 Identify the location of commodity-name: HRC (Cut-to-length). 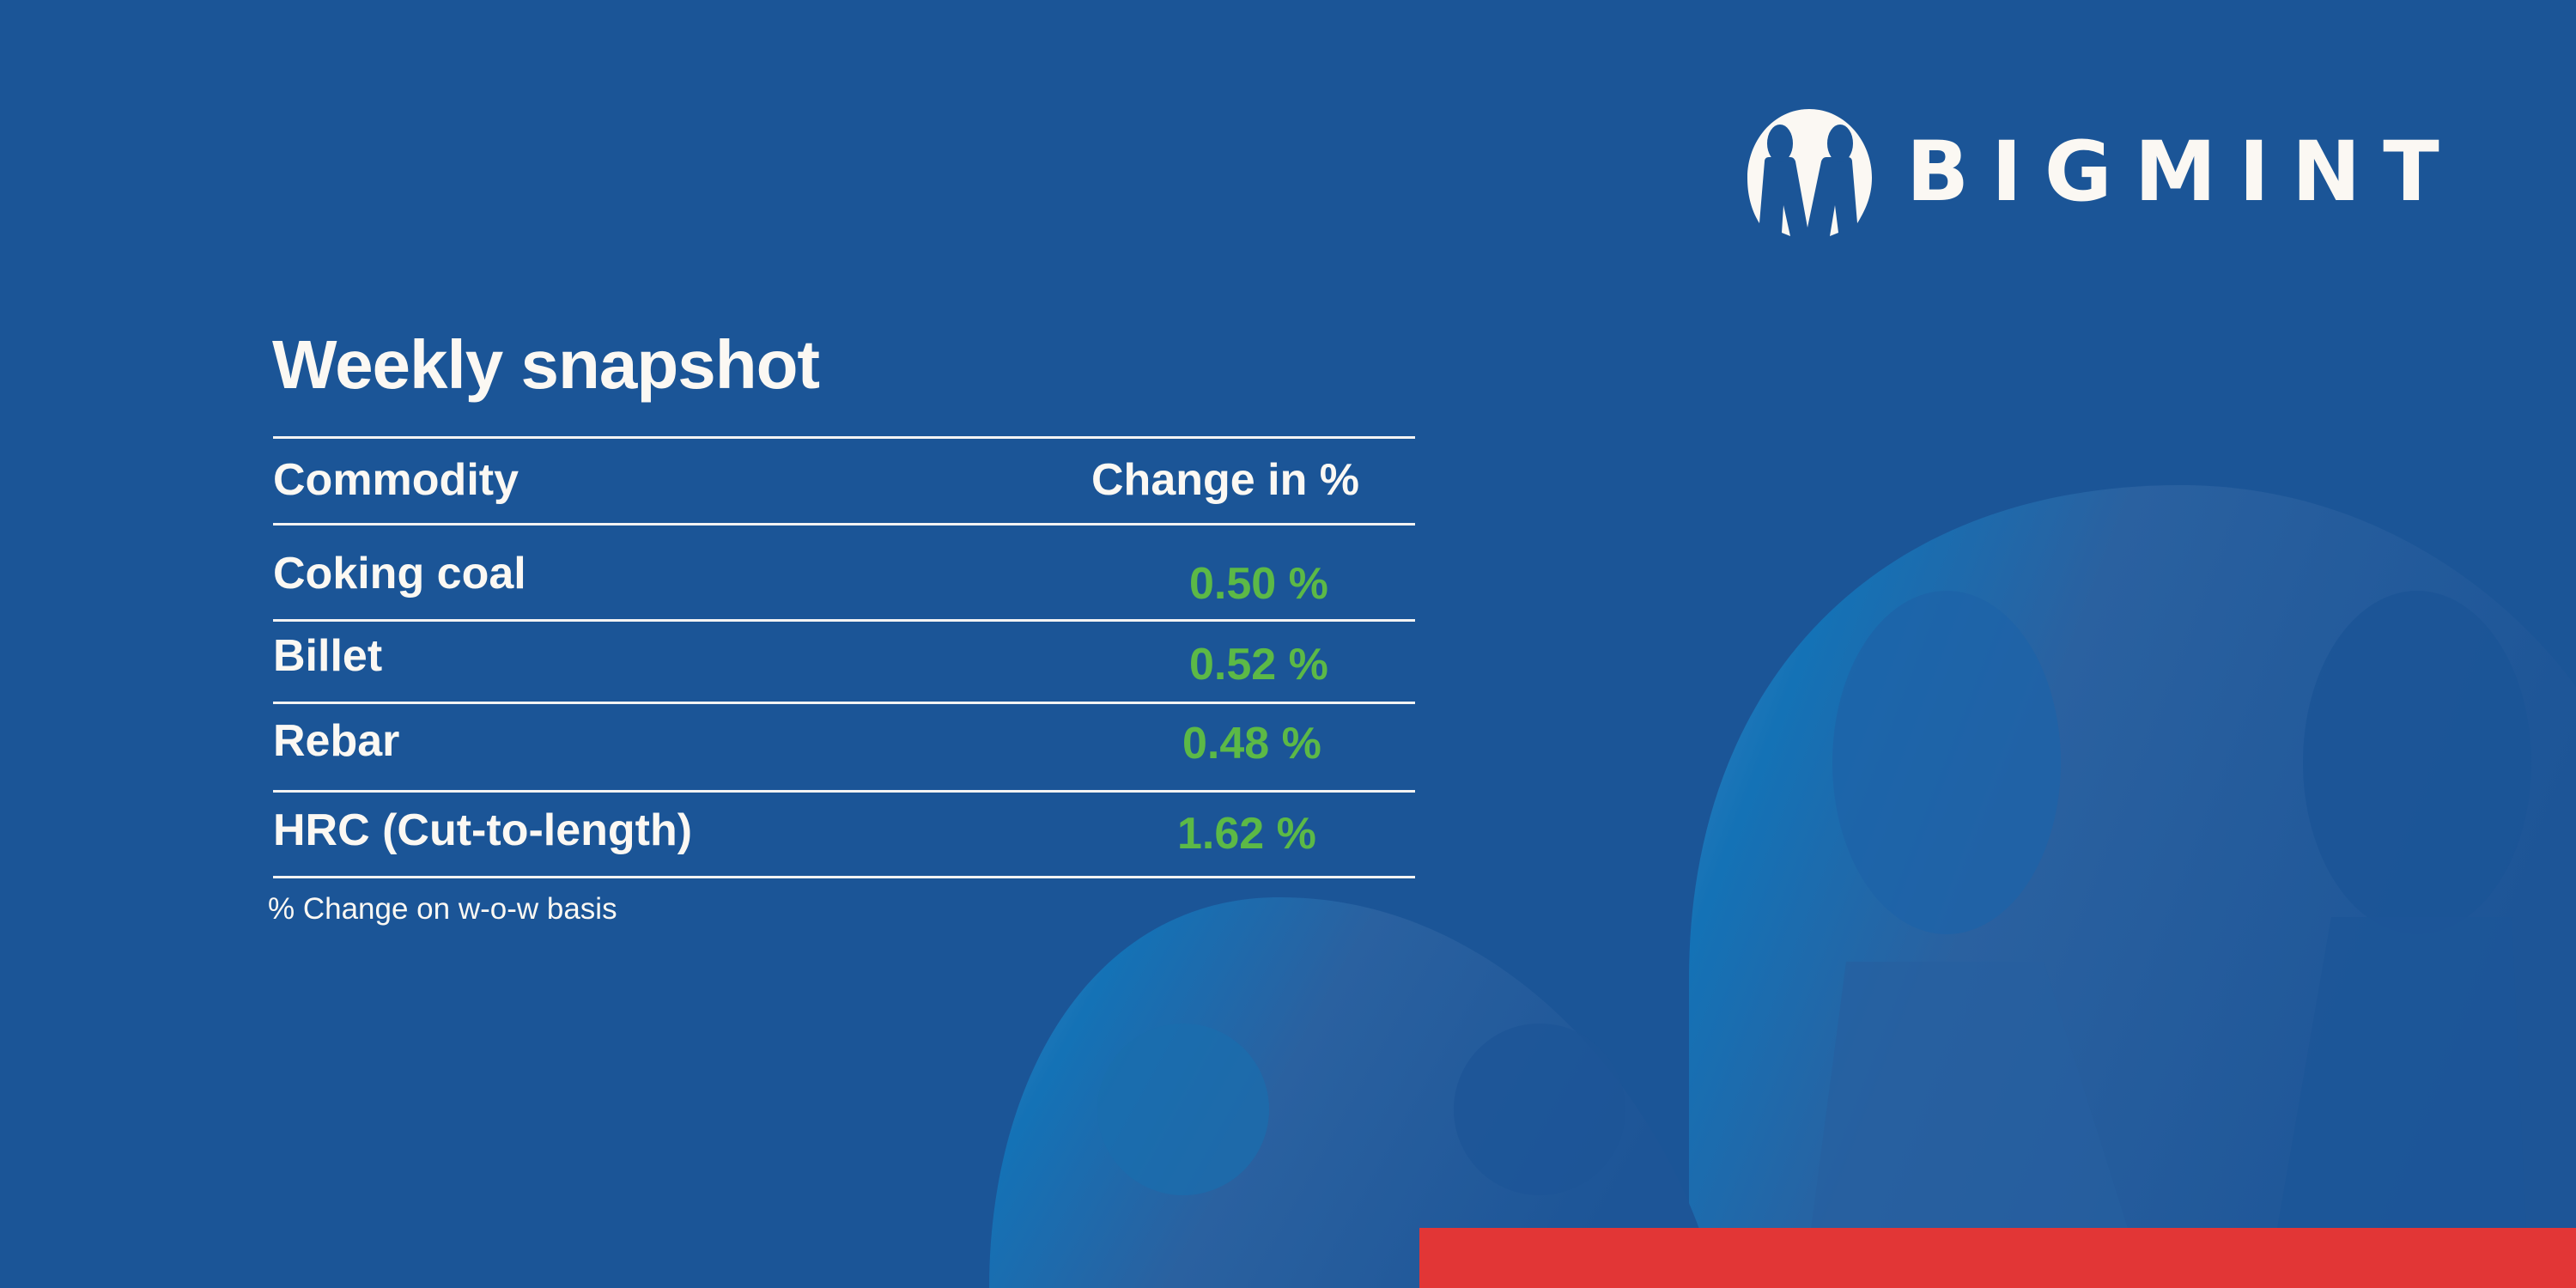
(483, 830).